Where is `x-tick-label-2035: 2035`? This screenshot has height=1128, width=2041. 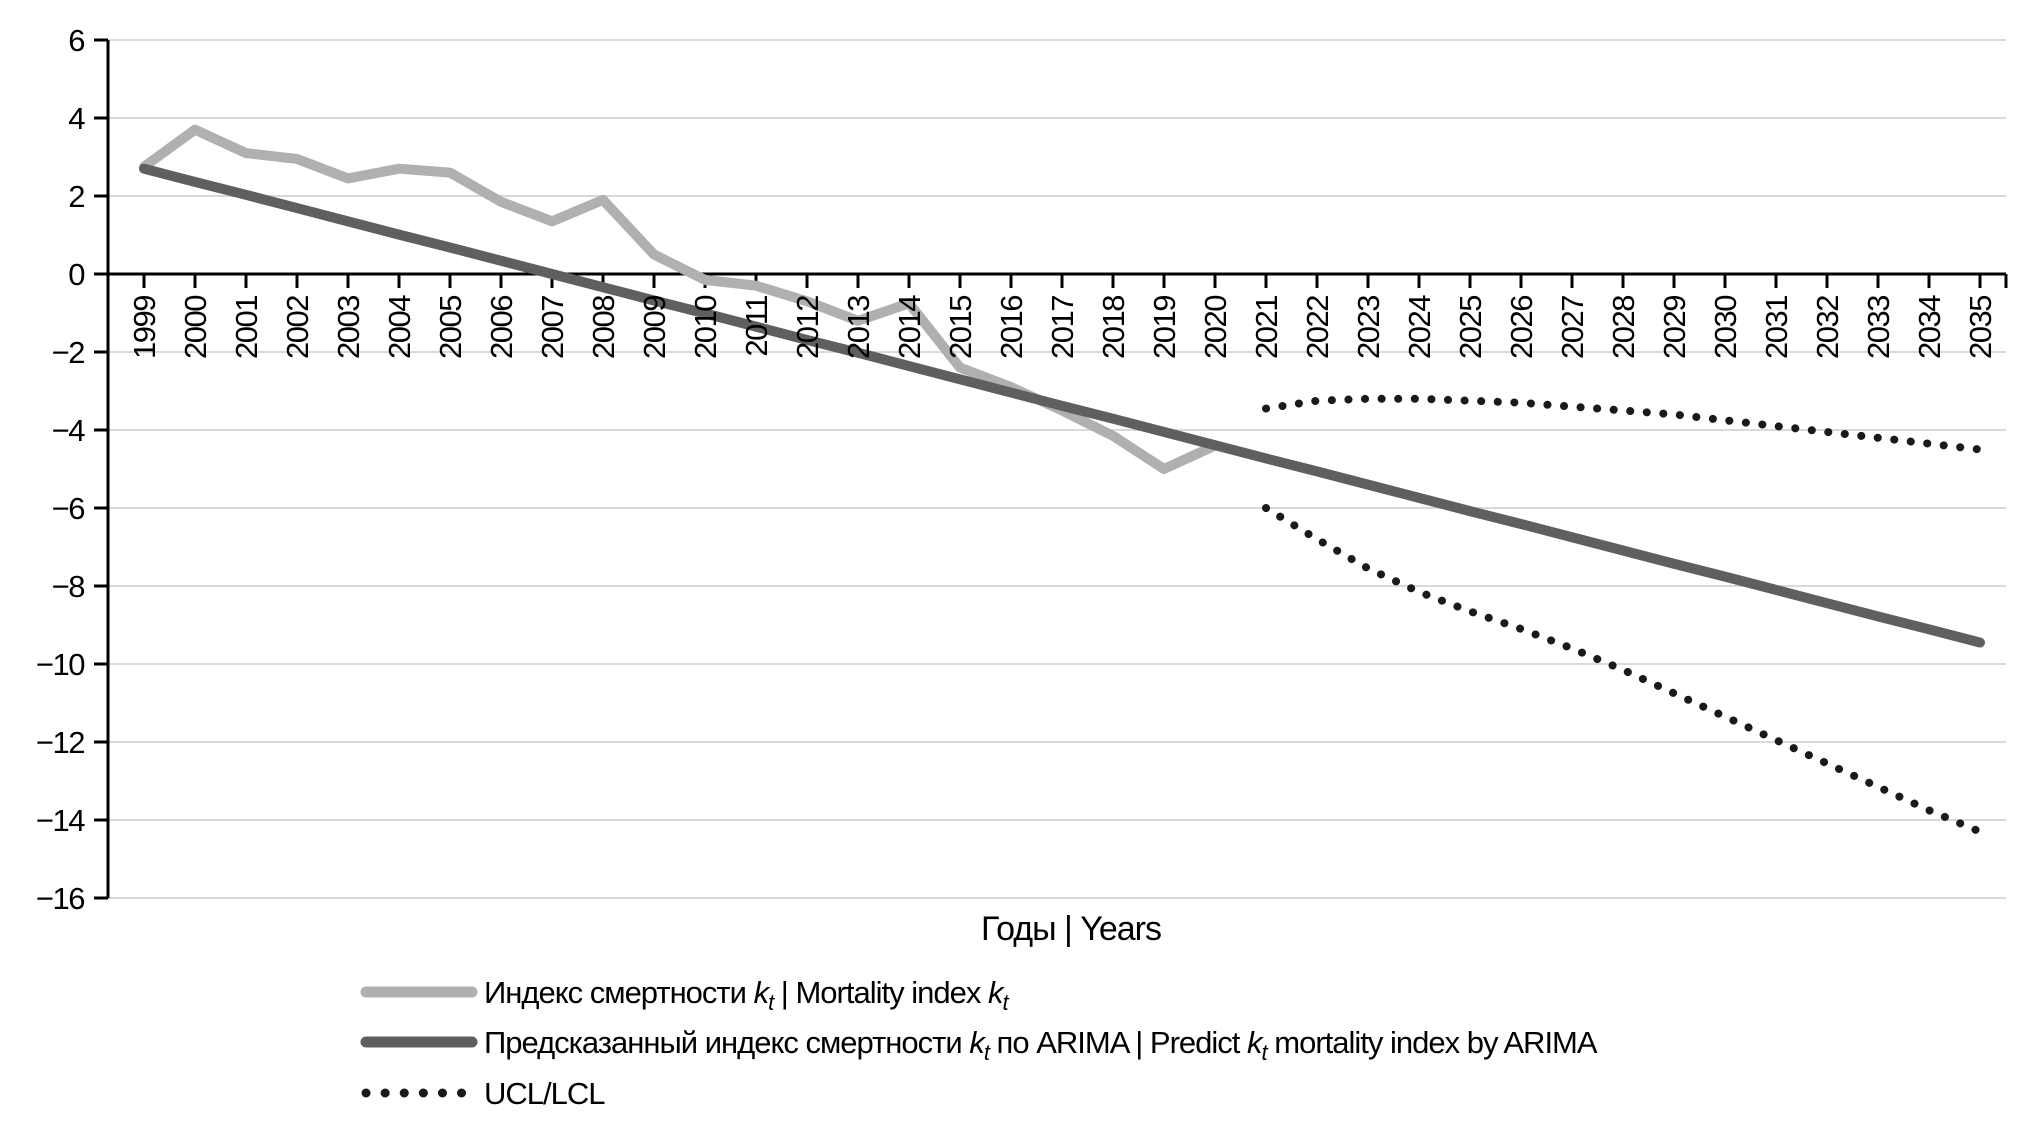
x-tick-label-2035: 2035 is located at coordinates (1980, 327).